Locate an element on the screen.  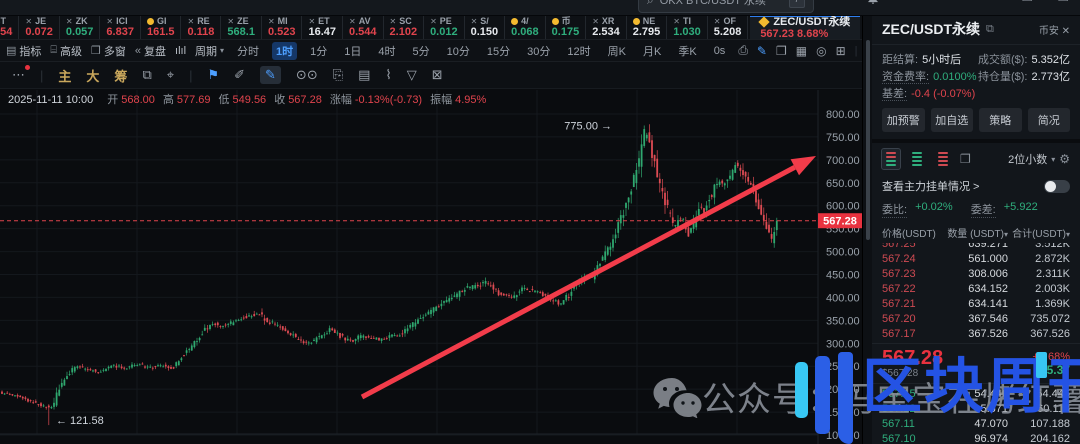
image-icon: ▦ is located at coordinates (801, 50).